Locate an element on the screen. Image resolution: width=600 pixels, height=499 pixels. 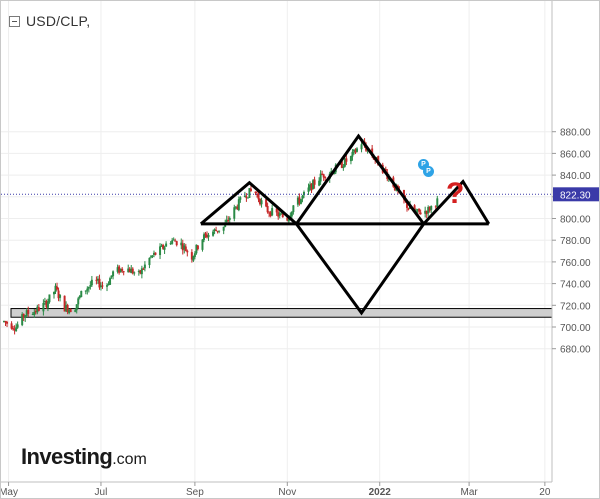
current-price-label: 822.30 is located at coordinates (575, 195).